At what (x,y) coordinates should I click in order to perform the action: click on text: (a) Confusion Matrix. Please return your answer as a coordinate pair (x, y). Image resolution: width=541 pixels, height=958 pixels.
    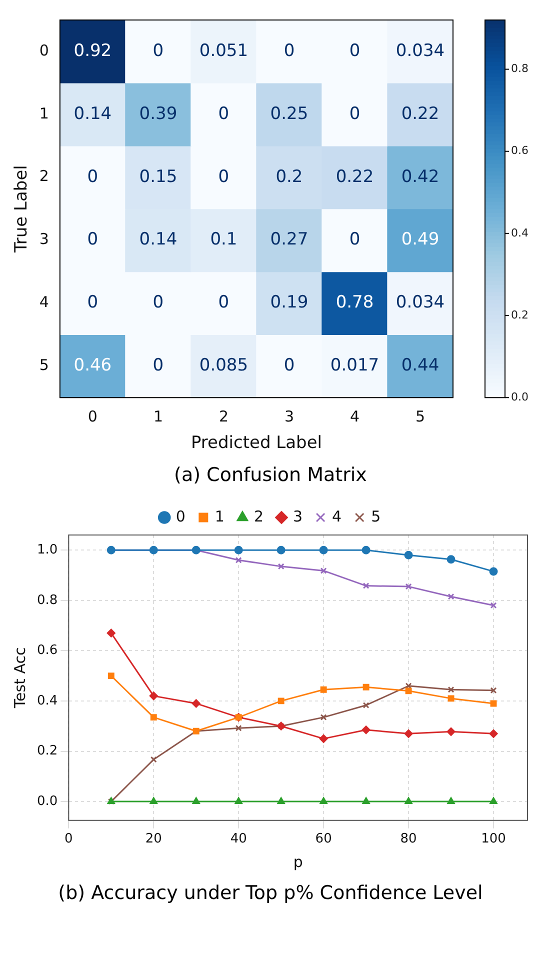
    Looking at the image, I should click on (270, 475).